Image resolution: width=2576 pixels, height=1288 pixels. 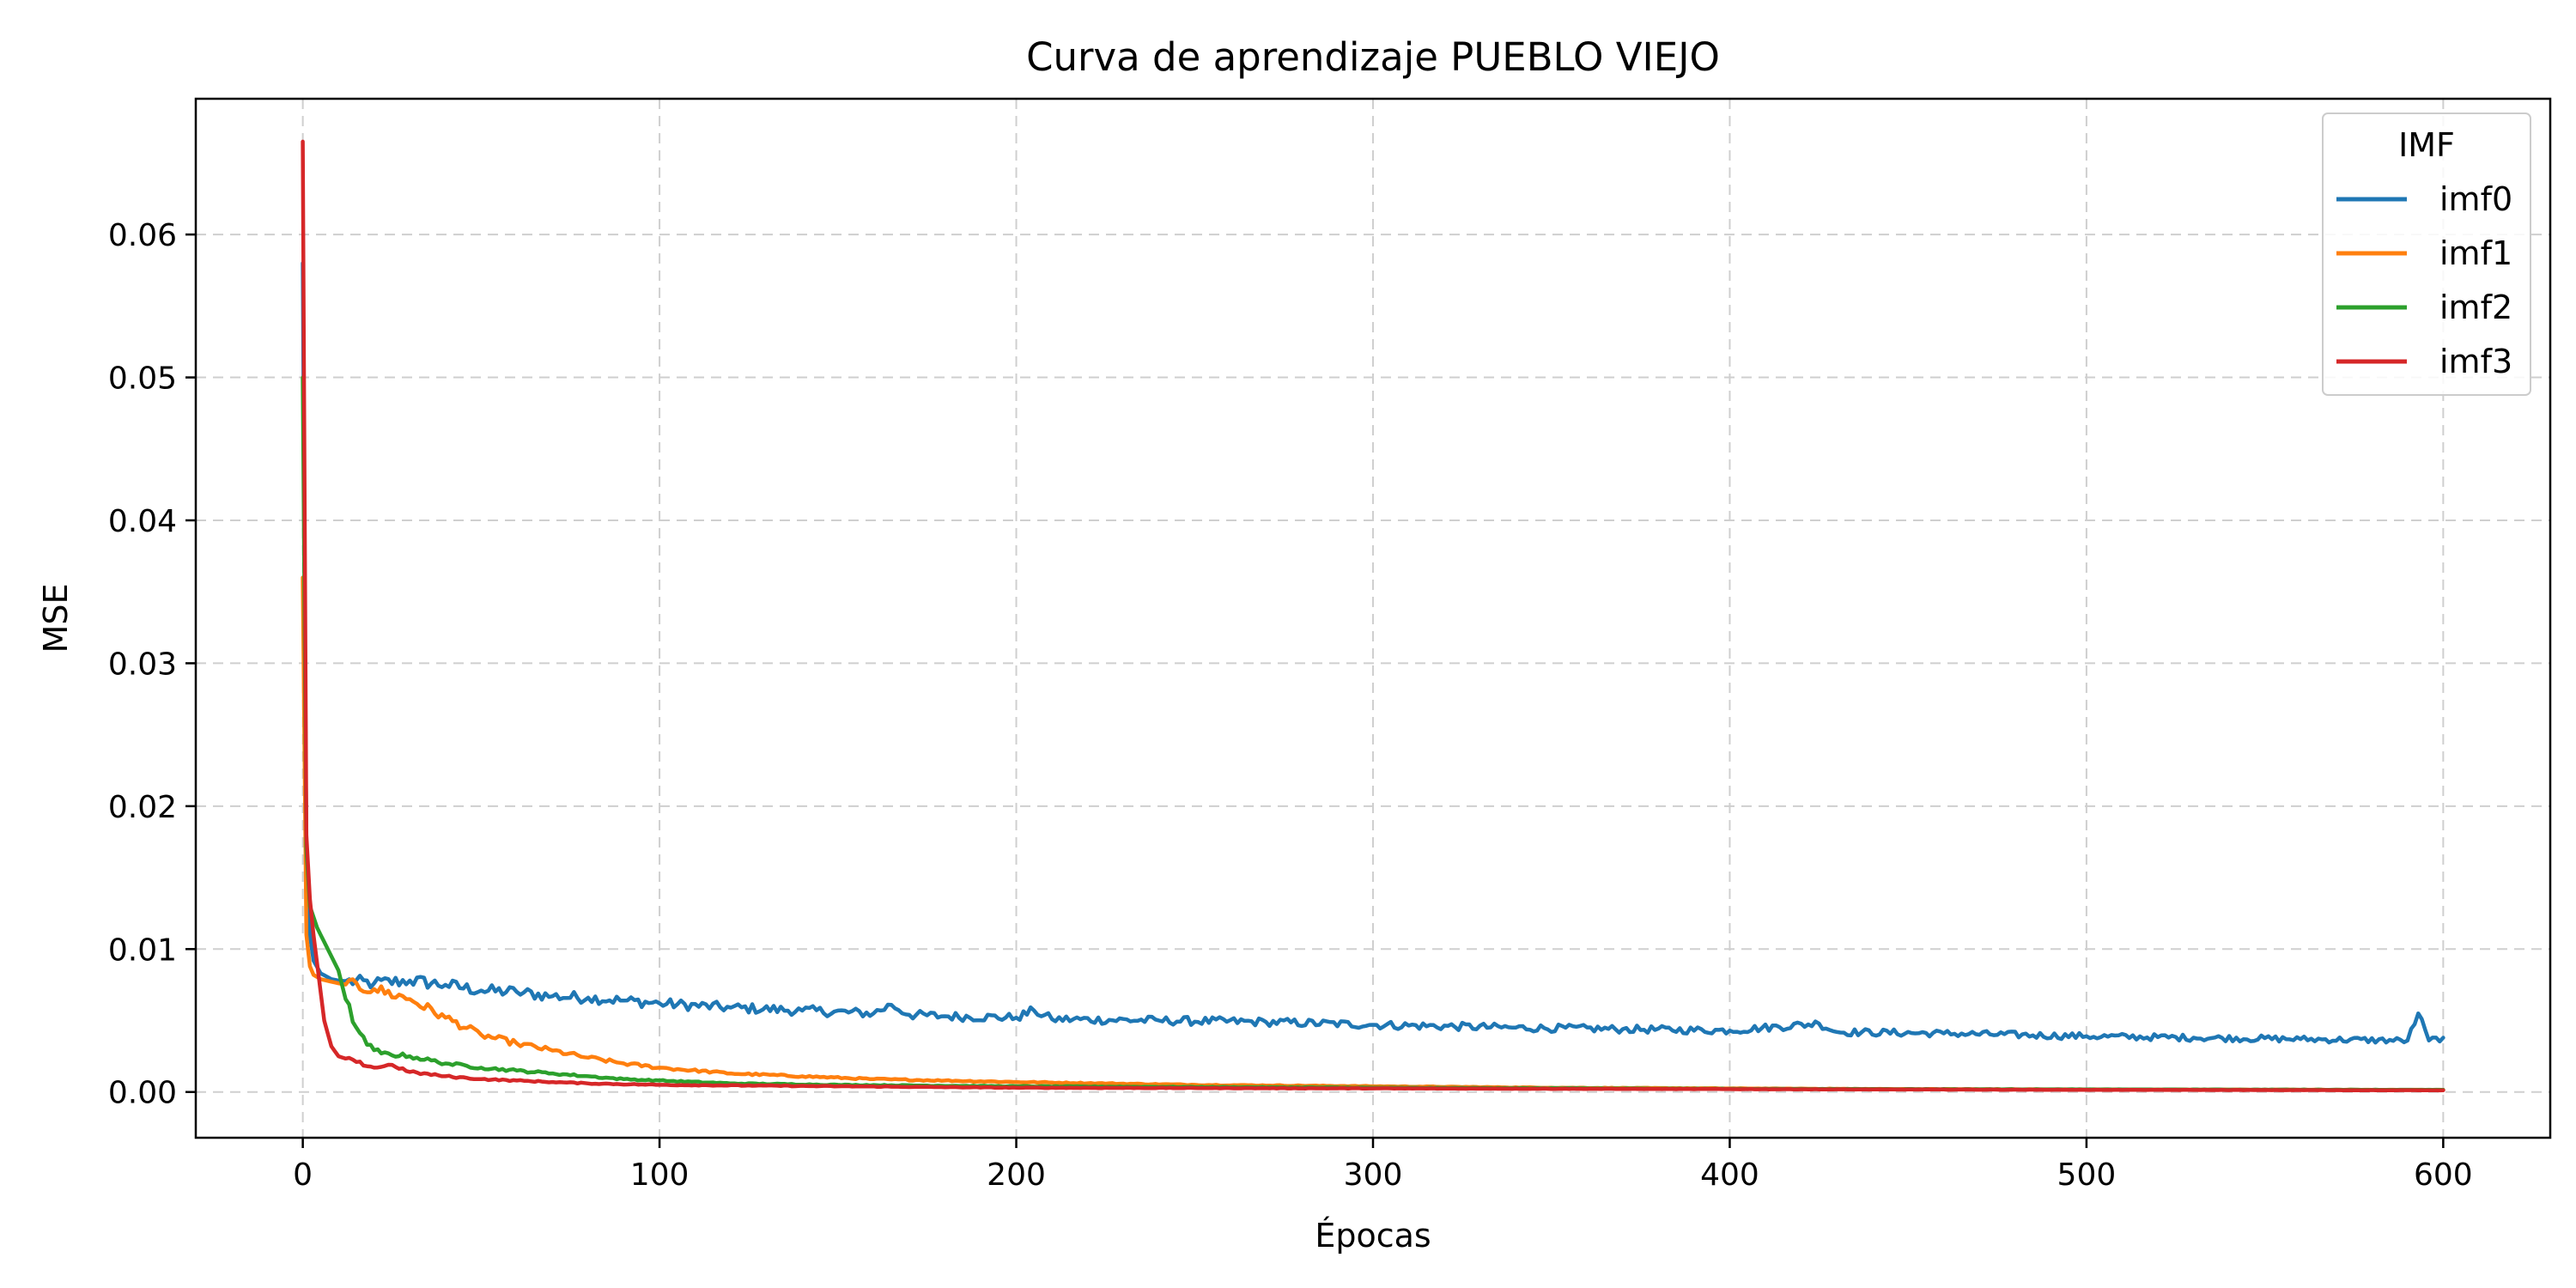 I want to click on x-tick-label: 500, so click(x=2087, y=1175).